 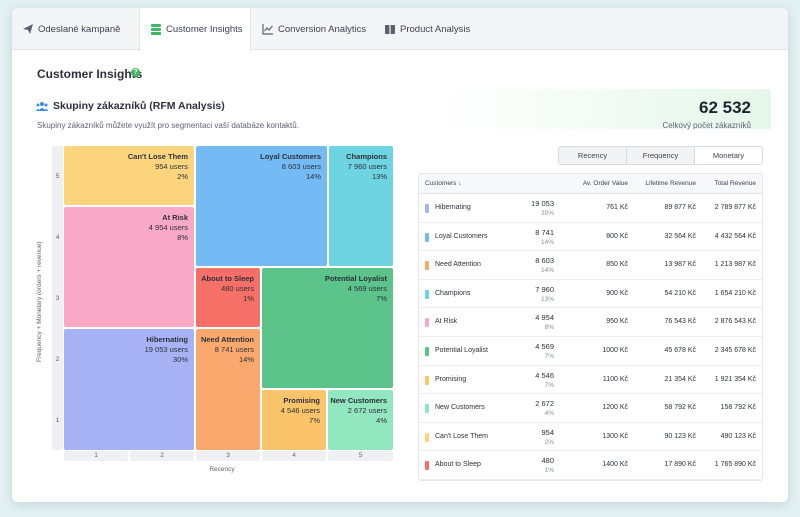 I want to click on gift-box-icon, so click(x=390, y=29).